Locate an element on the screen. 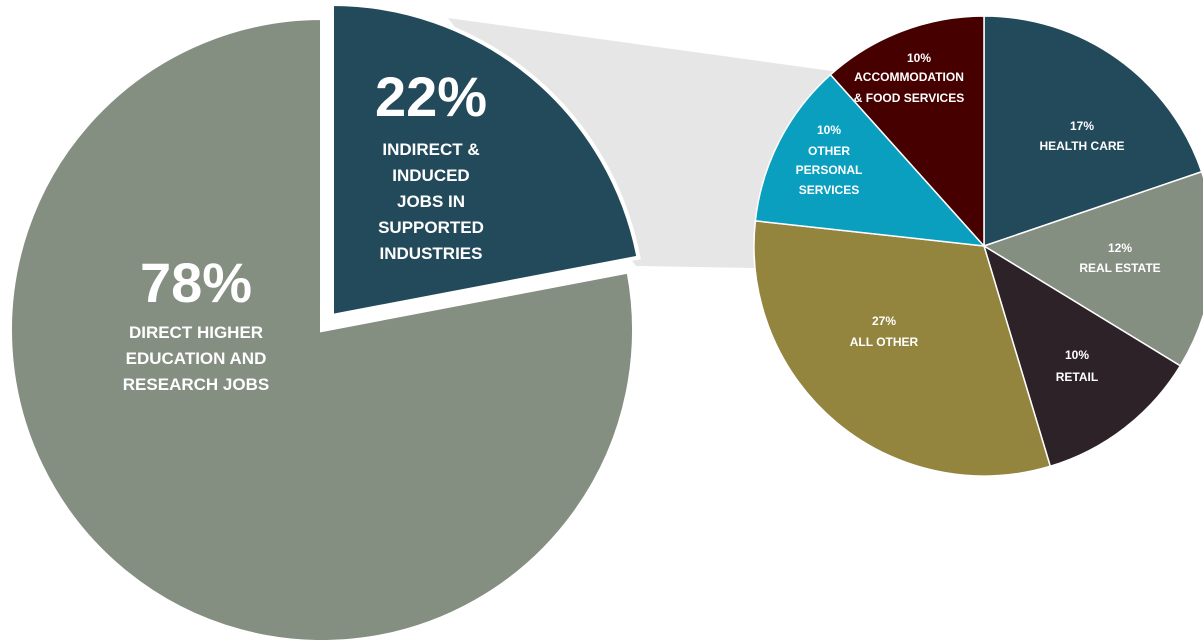 The height and width of the screenshot is (640, 1203). slice-category-label: INDIRECT & is located at coordinates (430, 149).